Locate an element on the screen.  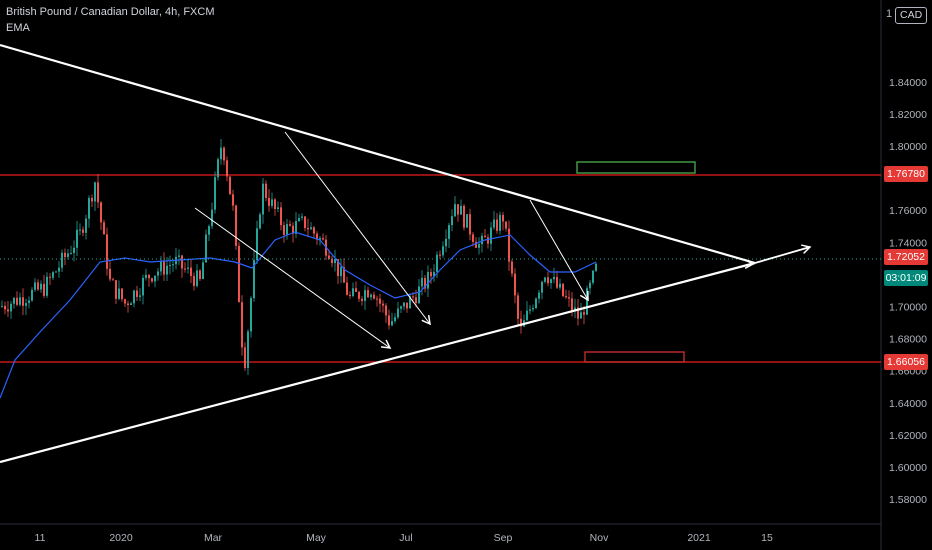
x-tick-label: Nov is located at coordinates (599, 538).